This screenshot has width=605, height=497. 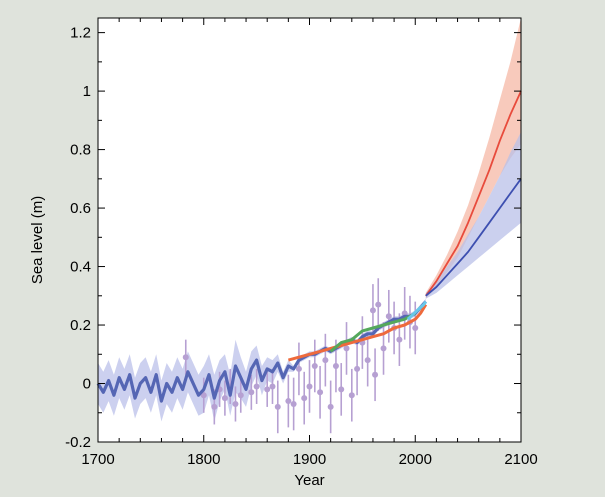 I want to click on x-tick-label: 2100, so click(x=520, y=459).